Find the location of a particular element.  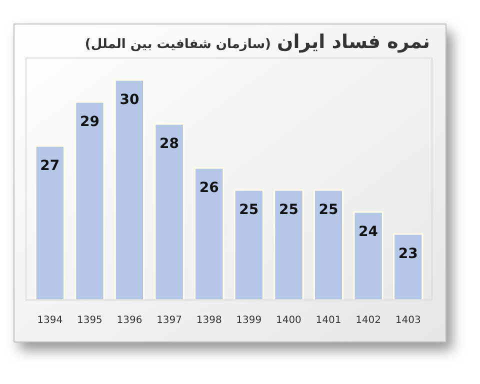

data-label: 26 is located at coordinates (209, 188).